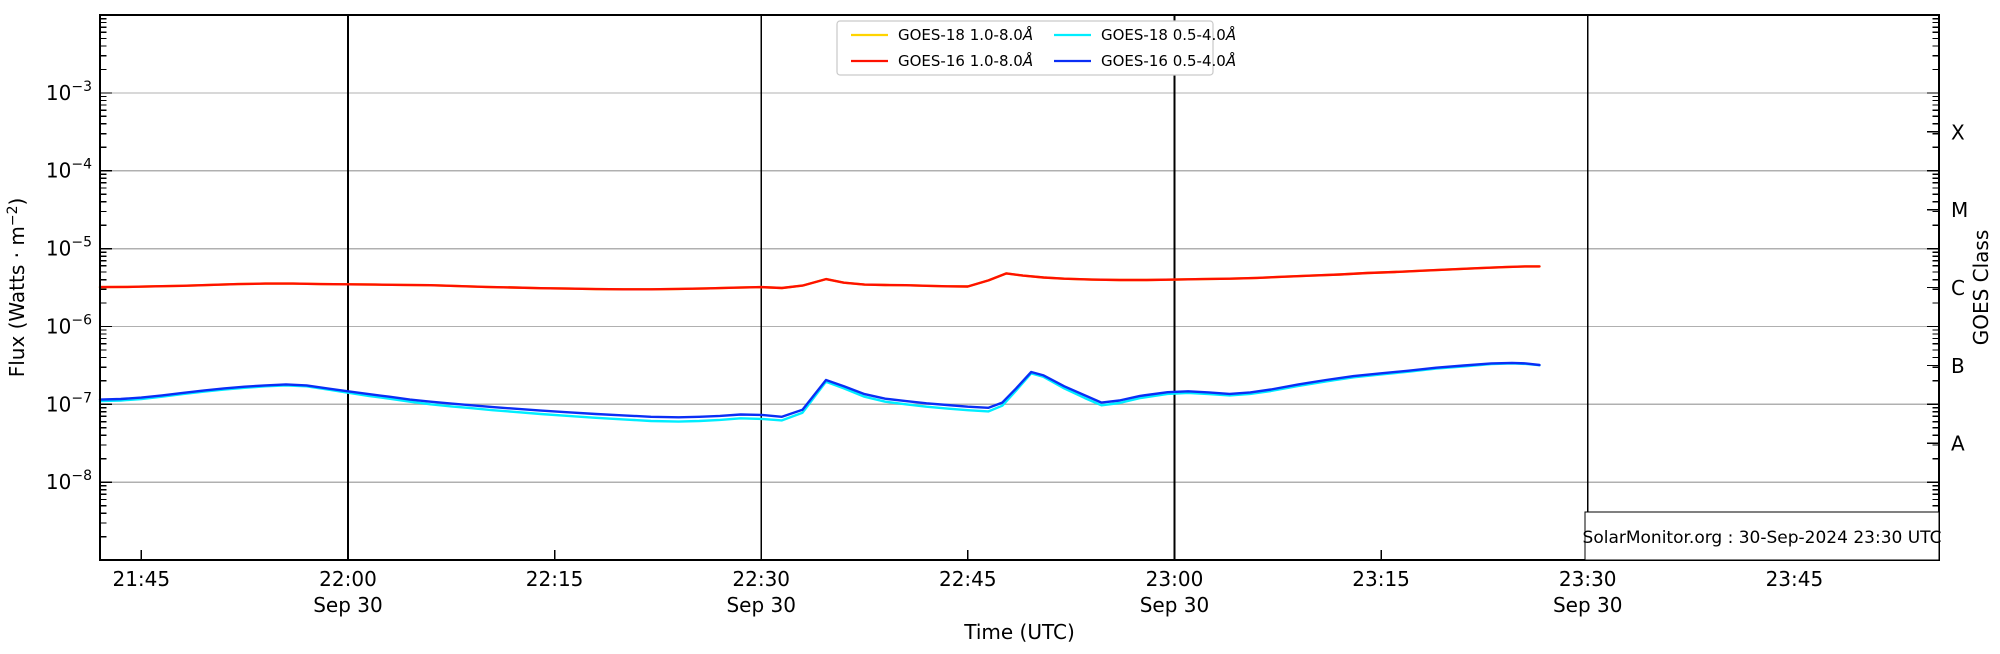  What do you see at coordinates (348, 579) in the screenshot?
I see `x-tick-label: 22:00` at bounding box center [348, 579].